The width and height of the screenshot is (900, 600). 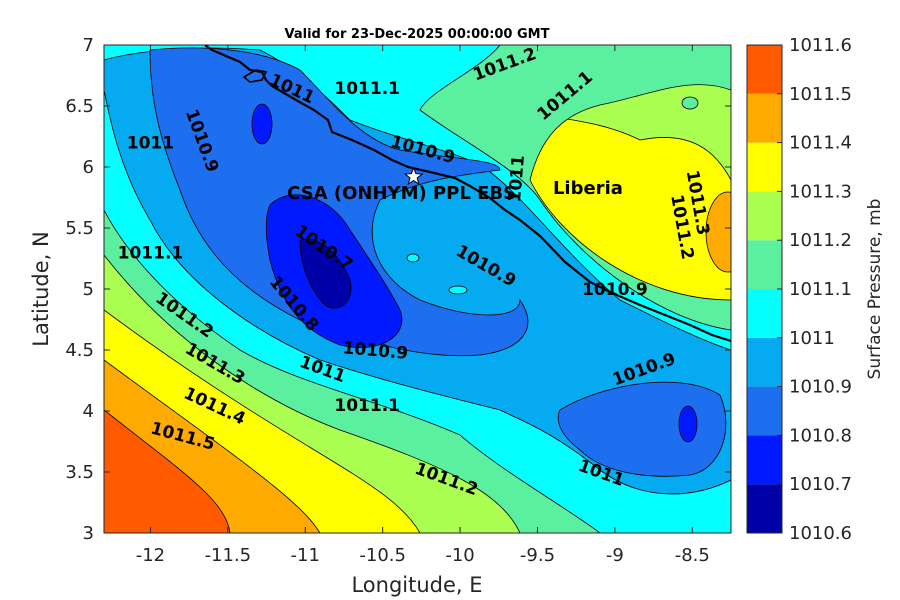 I want to click on level-1010-7-pocket, so click(x=262, y=124).